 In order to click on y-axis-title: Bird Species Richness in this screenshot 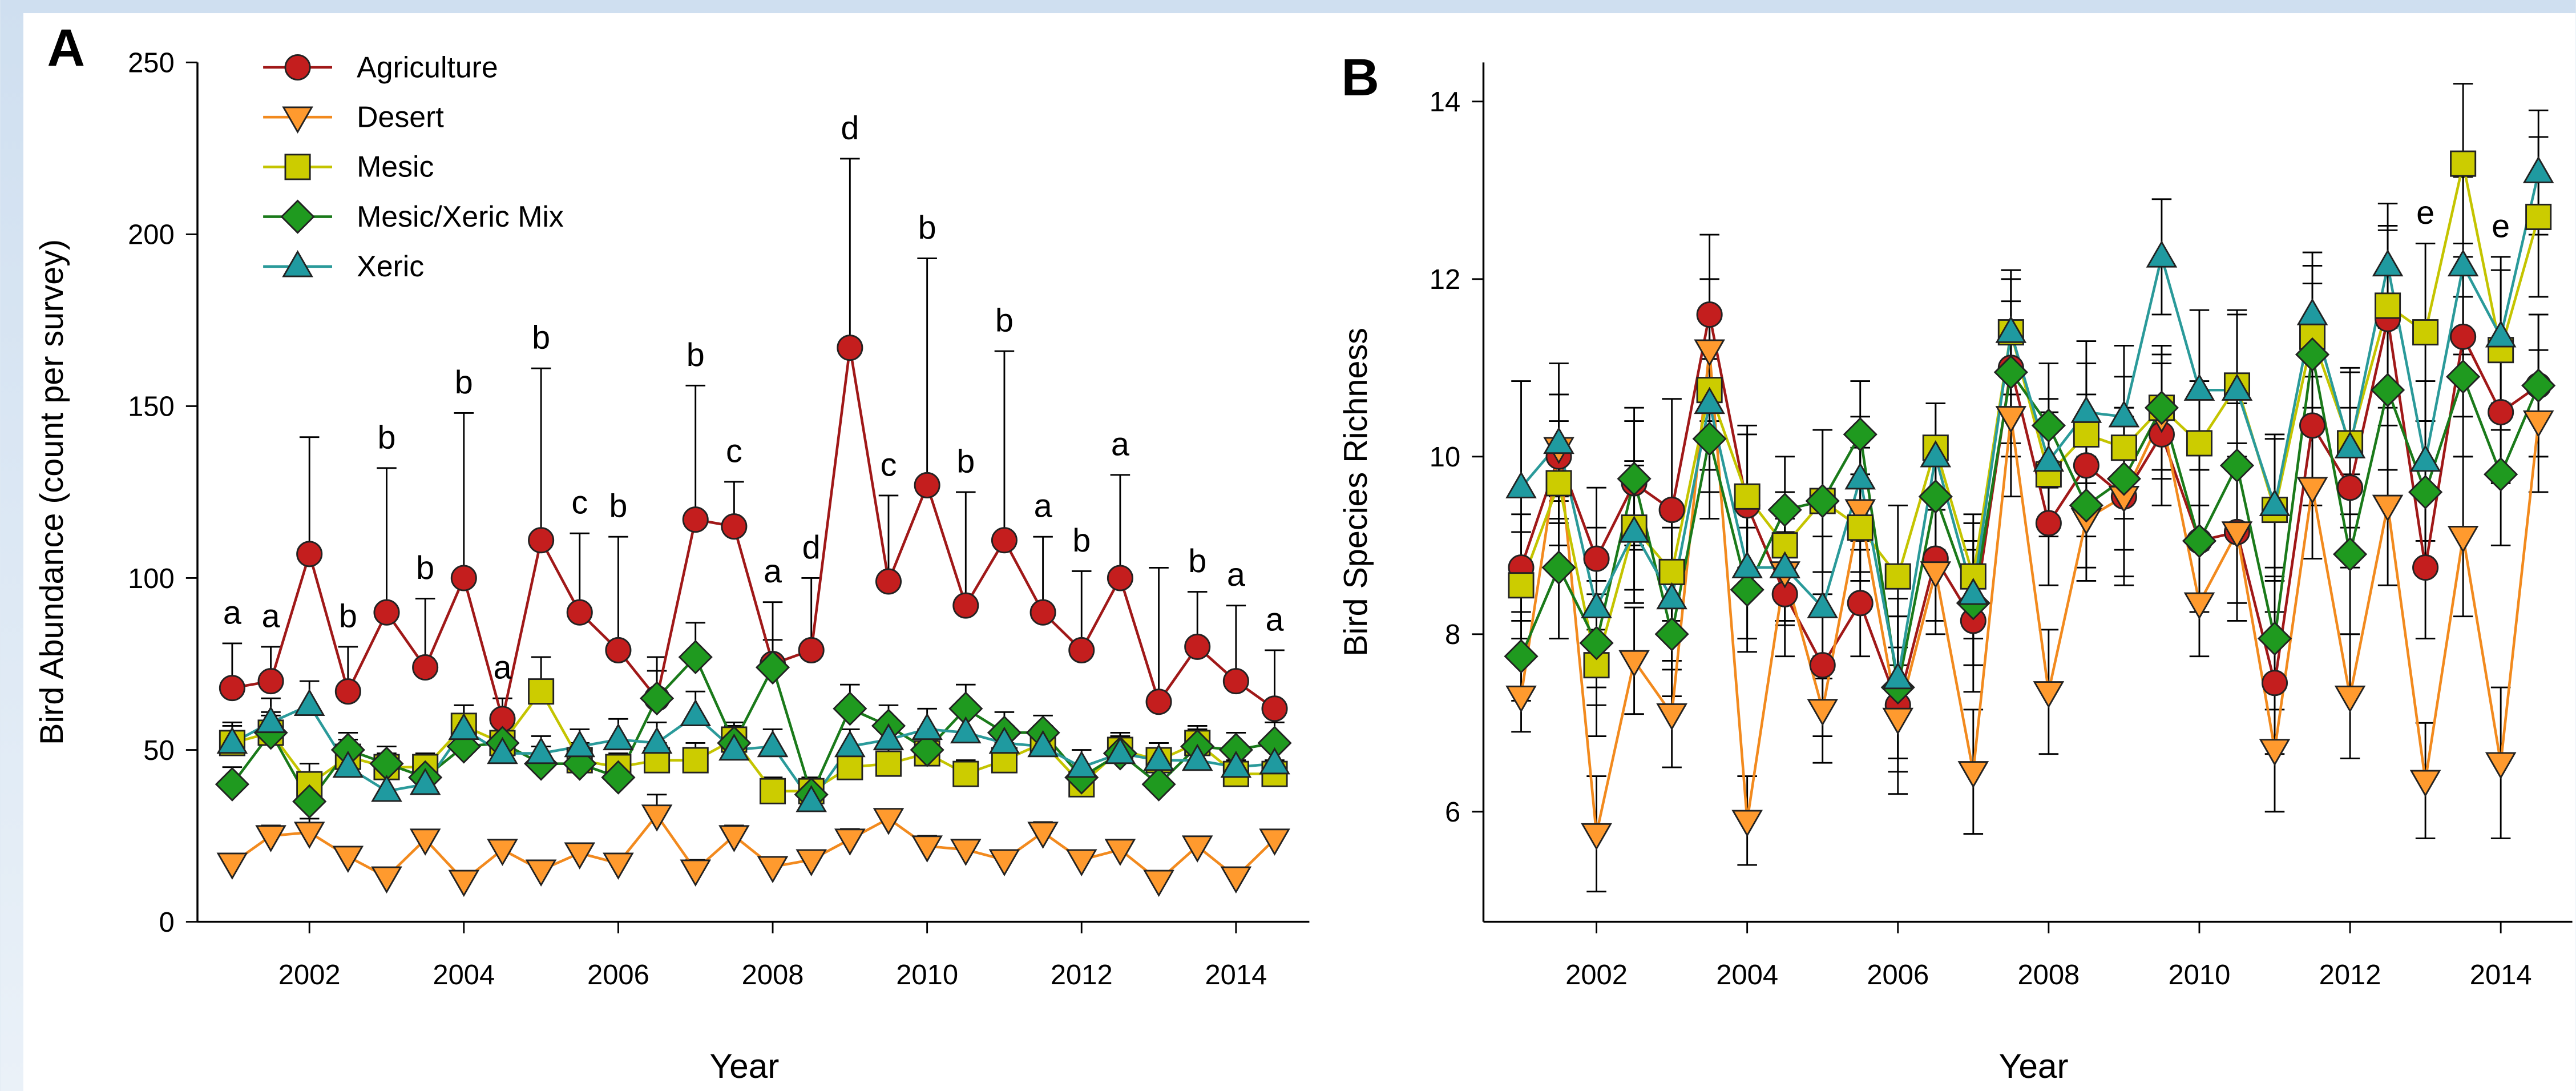, I will do `click(1356, 492)`.